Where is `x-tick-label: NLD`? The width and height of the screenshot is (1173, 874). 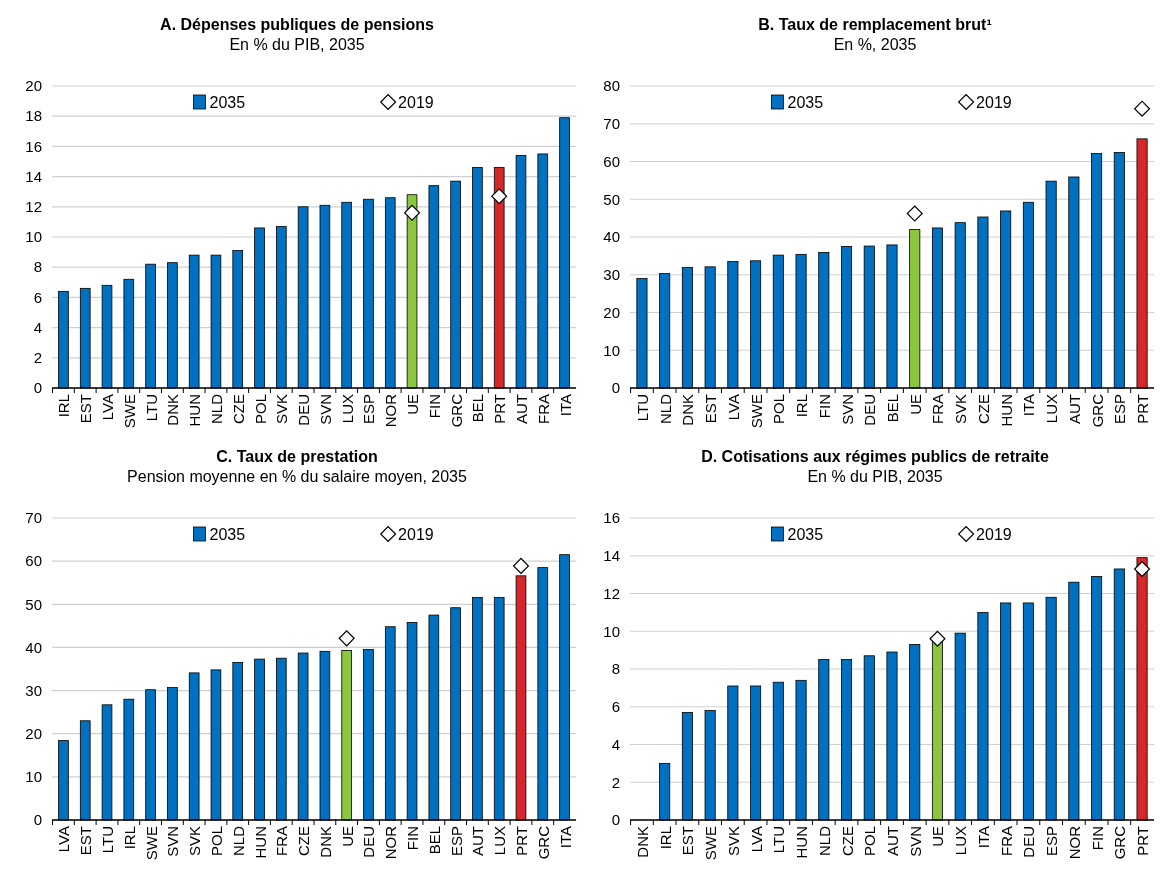
x-tick-label: NLD is located at coordinates (216, 409).